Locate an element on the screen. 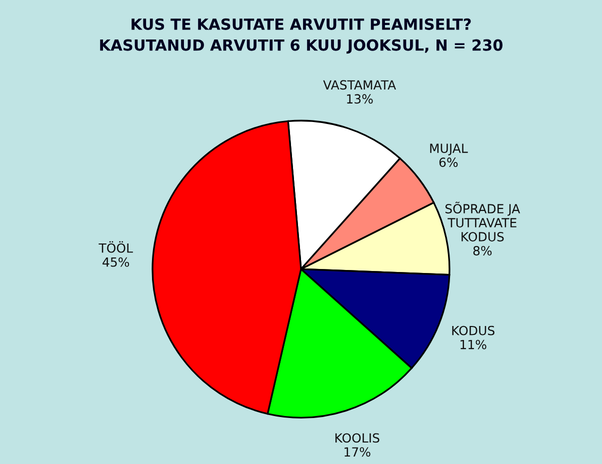  slice-label: KODUS is located at coordinates (473, 331).